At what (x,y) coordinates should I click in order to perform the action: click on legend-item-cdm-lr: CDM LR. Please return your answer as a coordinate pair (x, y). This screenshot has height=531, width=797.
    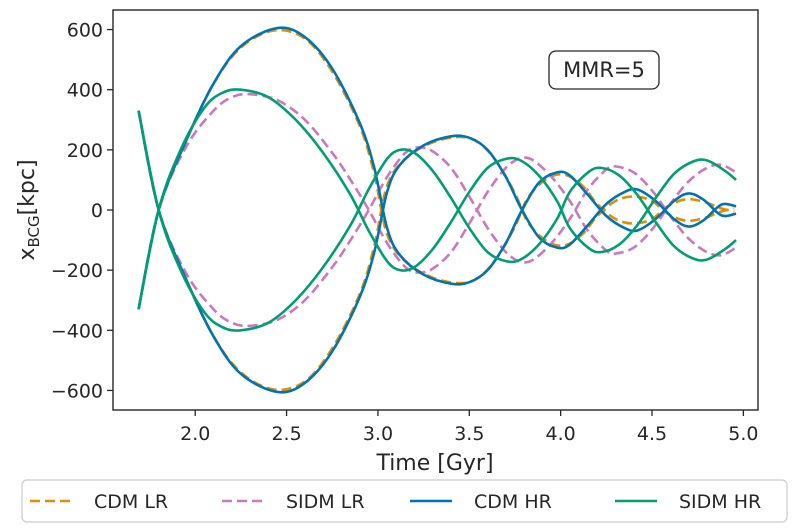
    Looking at the image, I should click on (99, 502).